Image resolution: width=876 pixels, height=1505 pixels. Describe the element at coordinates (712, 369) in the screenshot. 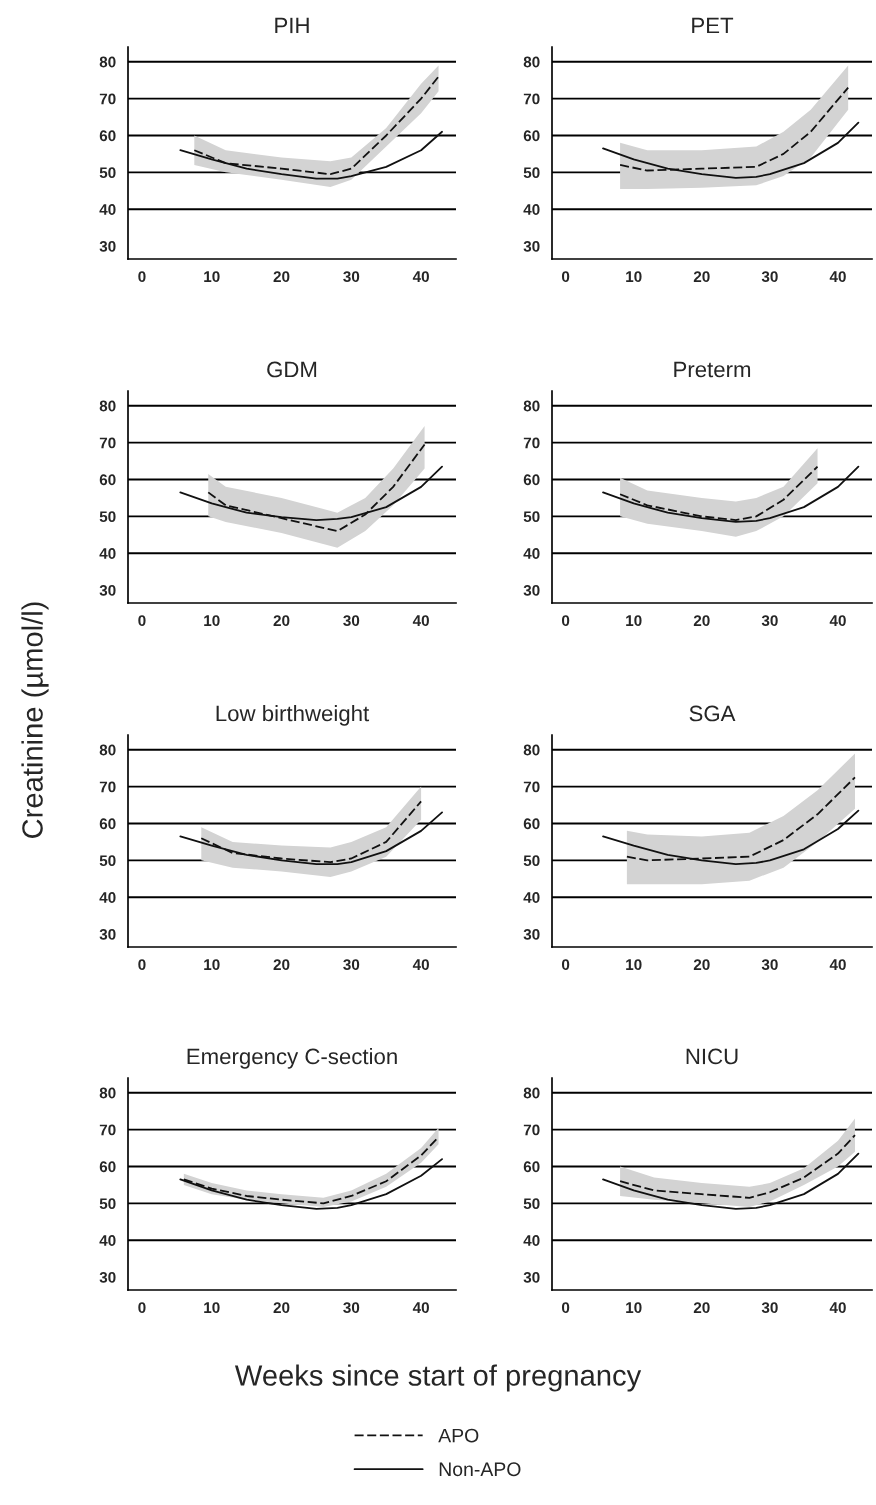

I see `chart-title: Preterm` at that location.